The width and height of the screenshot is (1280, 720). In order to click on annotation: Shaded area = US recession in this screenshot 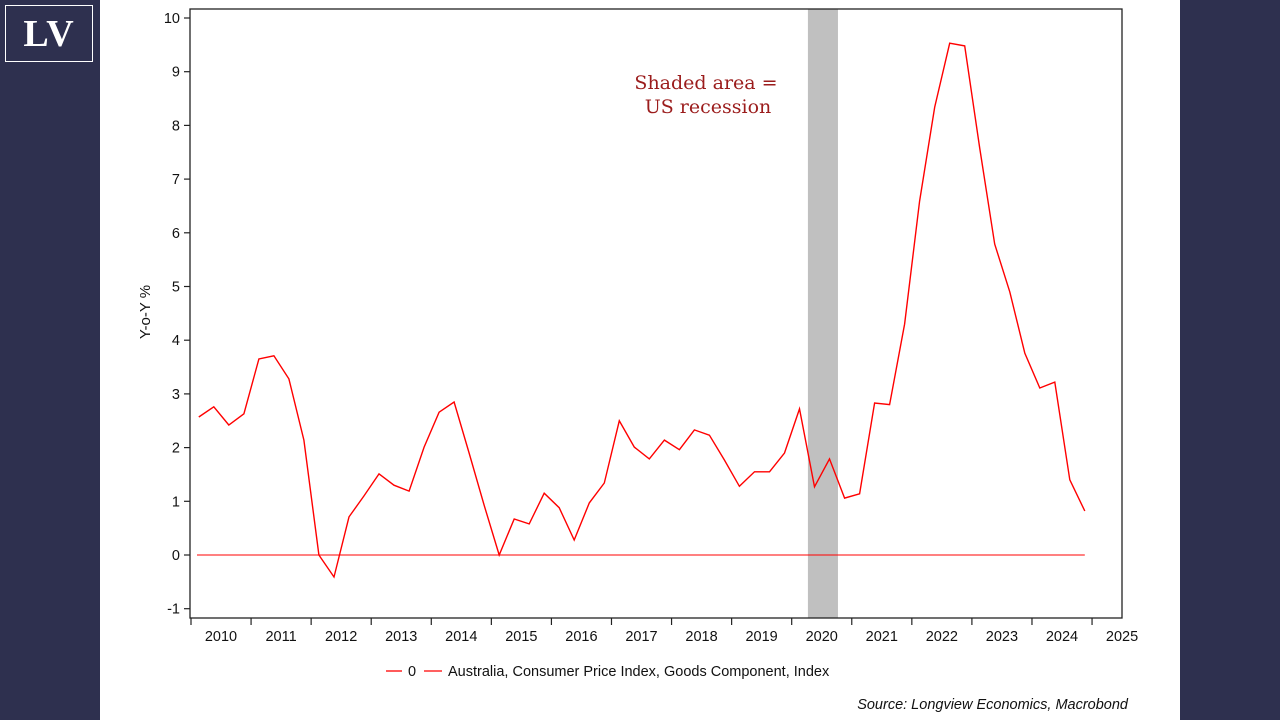, I will do `click(705, 95)`.